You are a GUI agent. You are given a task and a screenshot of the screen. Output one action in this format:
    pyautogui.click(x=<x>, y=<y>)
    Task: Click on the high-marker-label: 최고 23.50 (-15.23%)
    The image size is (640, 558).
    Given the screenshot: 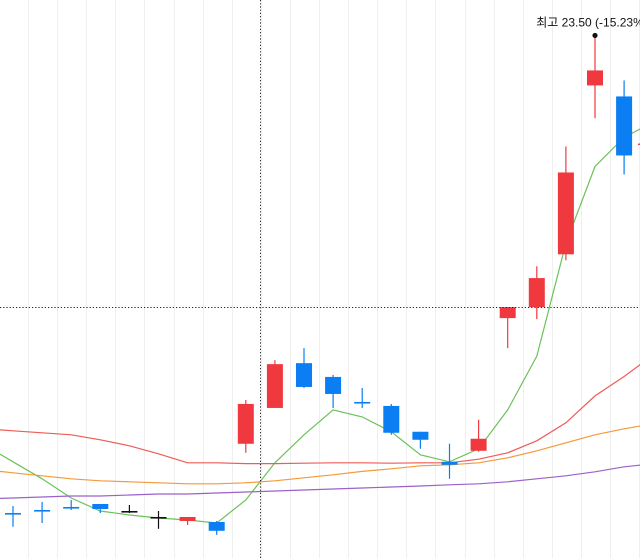 What is the action you would take?
    pyautogui.click(x=588, y=22)
    